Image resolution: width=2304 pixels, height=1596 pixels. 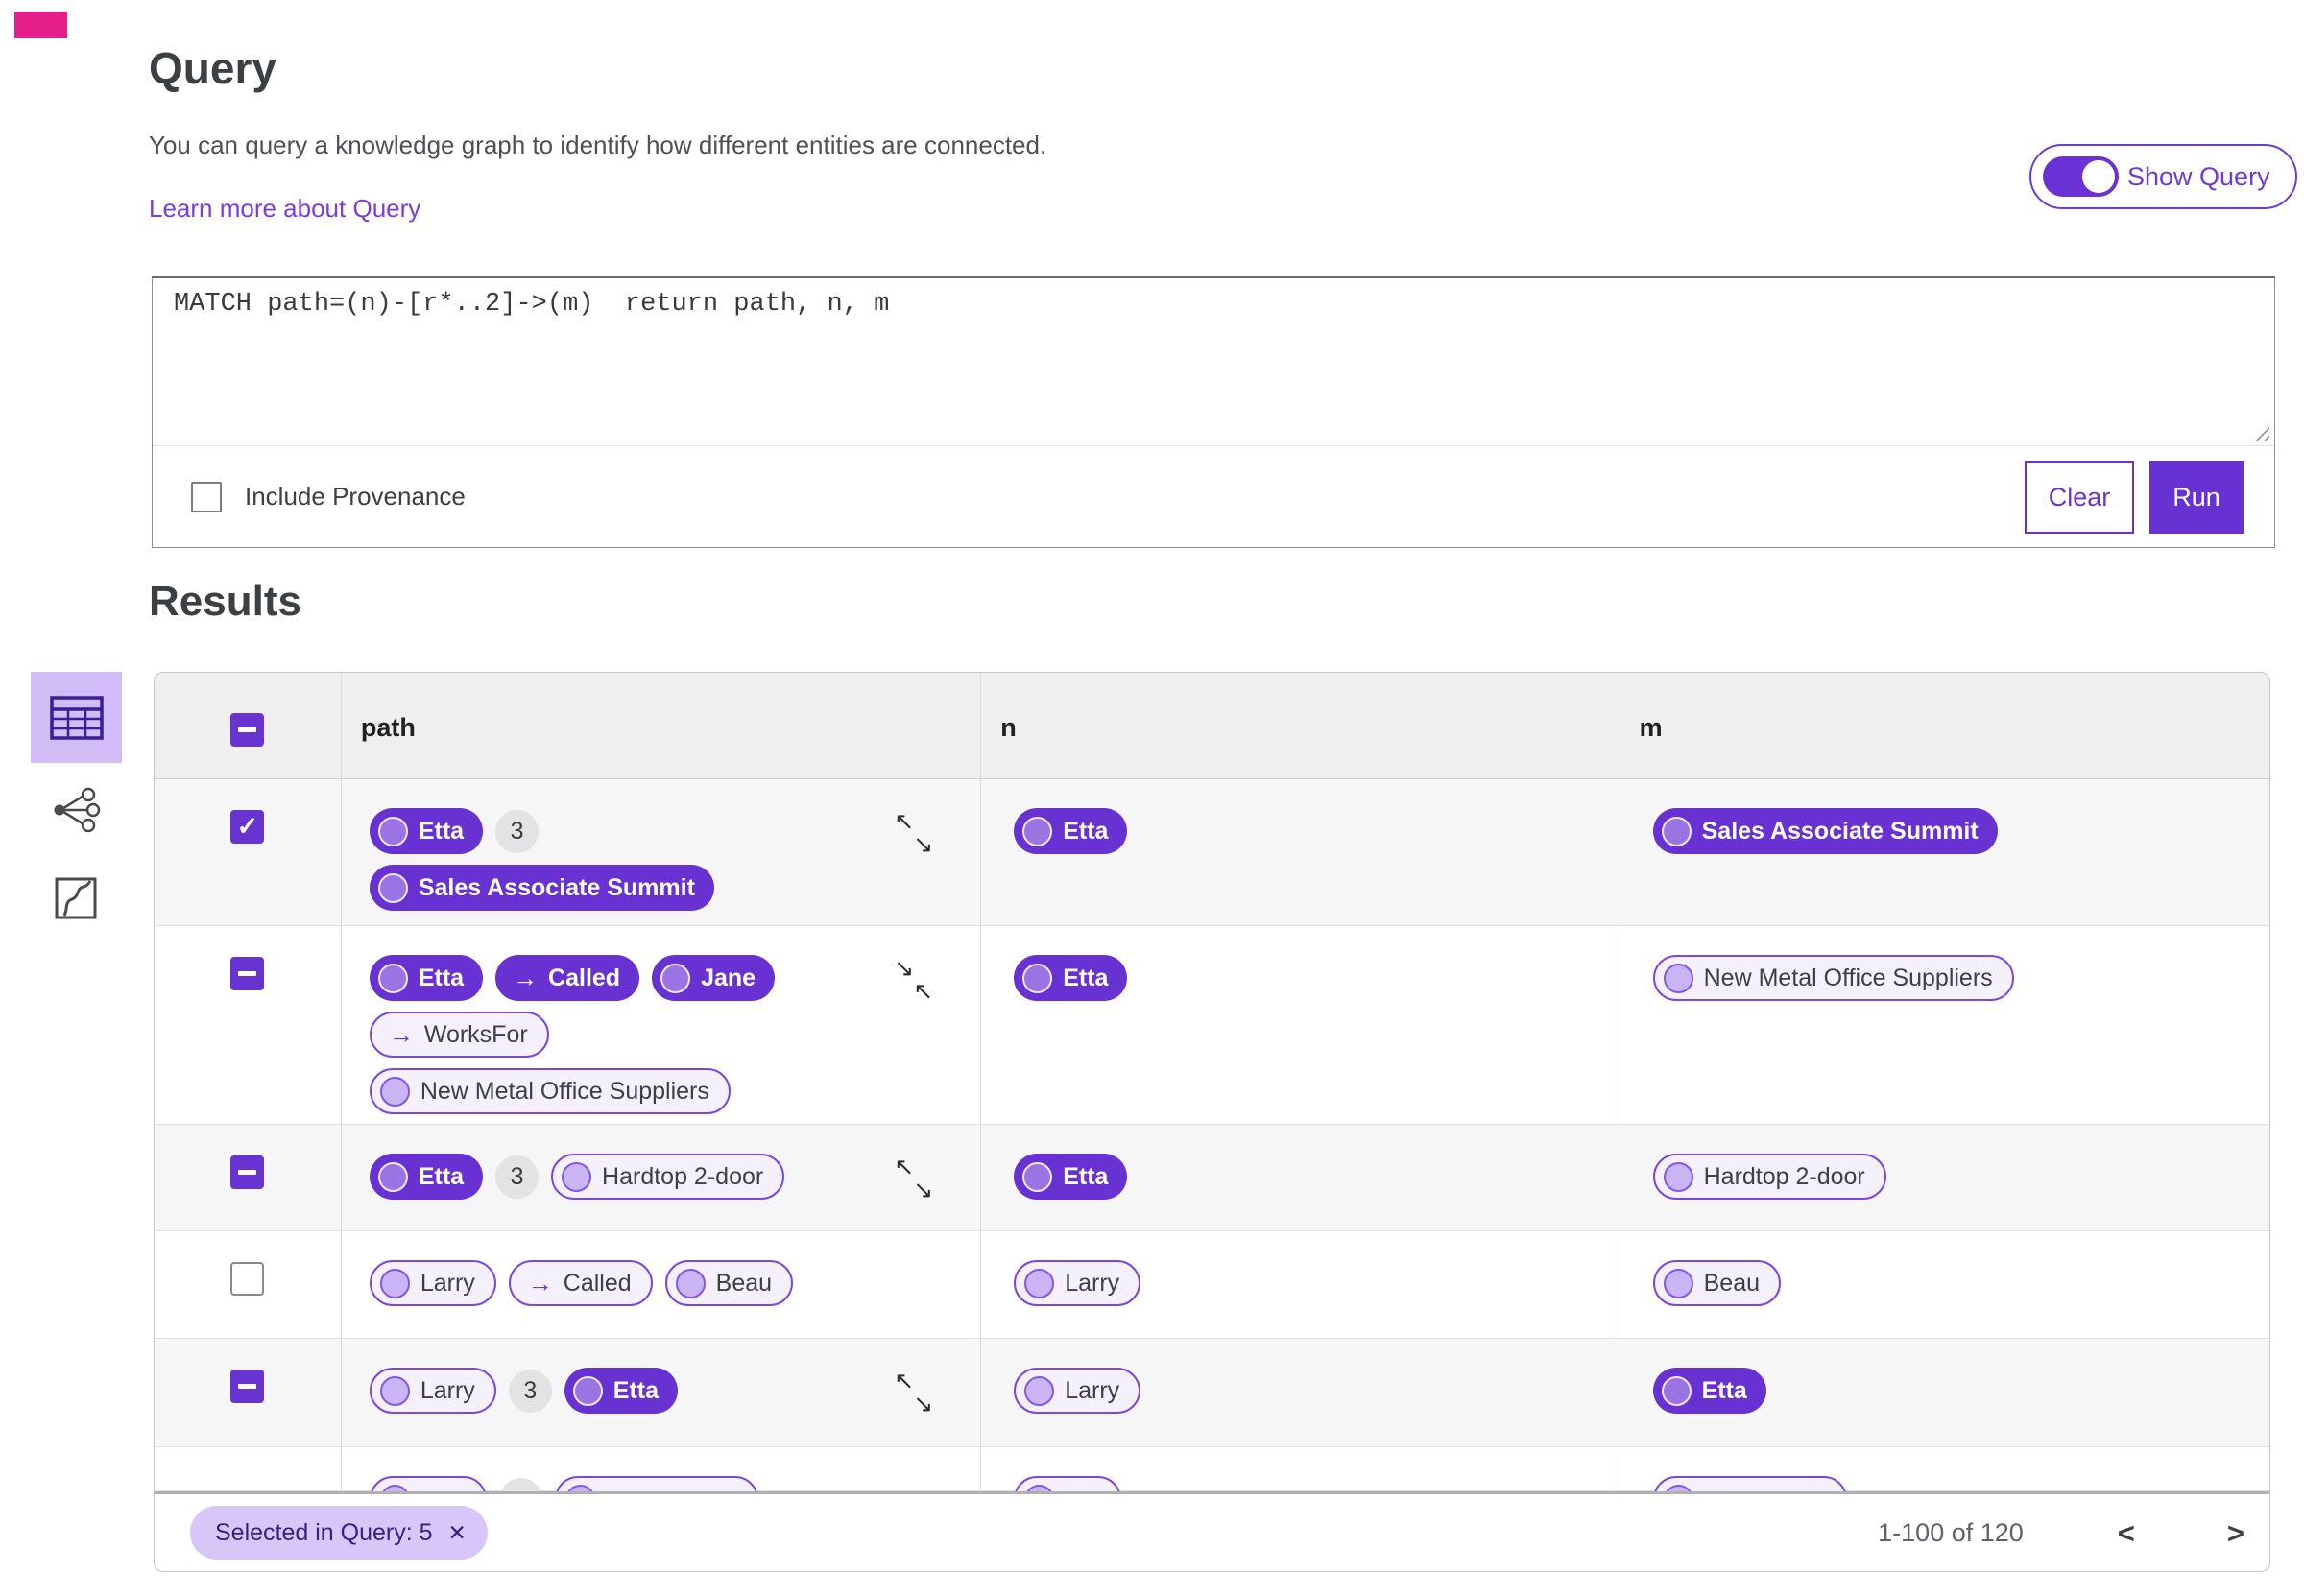 I want to click on edge-pill: → WorksFor, so click(x=459, y=1035).